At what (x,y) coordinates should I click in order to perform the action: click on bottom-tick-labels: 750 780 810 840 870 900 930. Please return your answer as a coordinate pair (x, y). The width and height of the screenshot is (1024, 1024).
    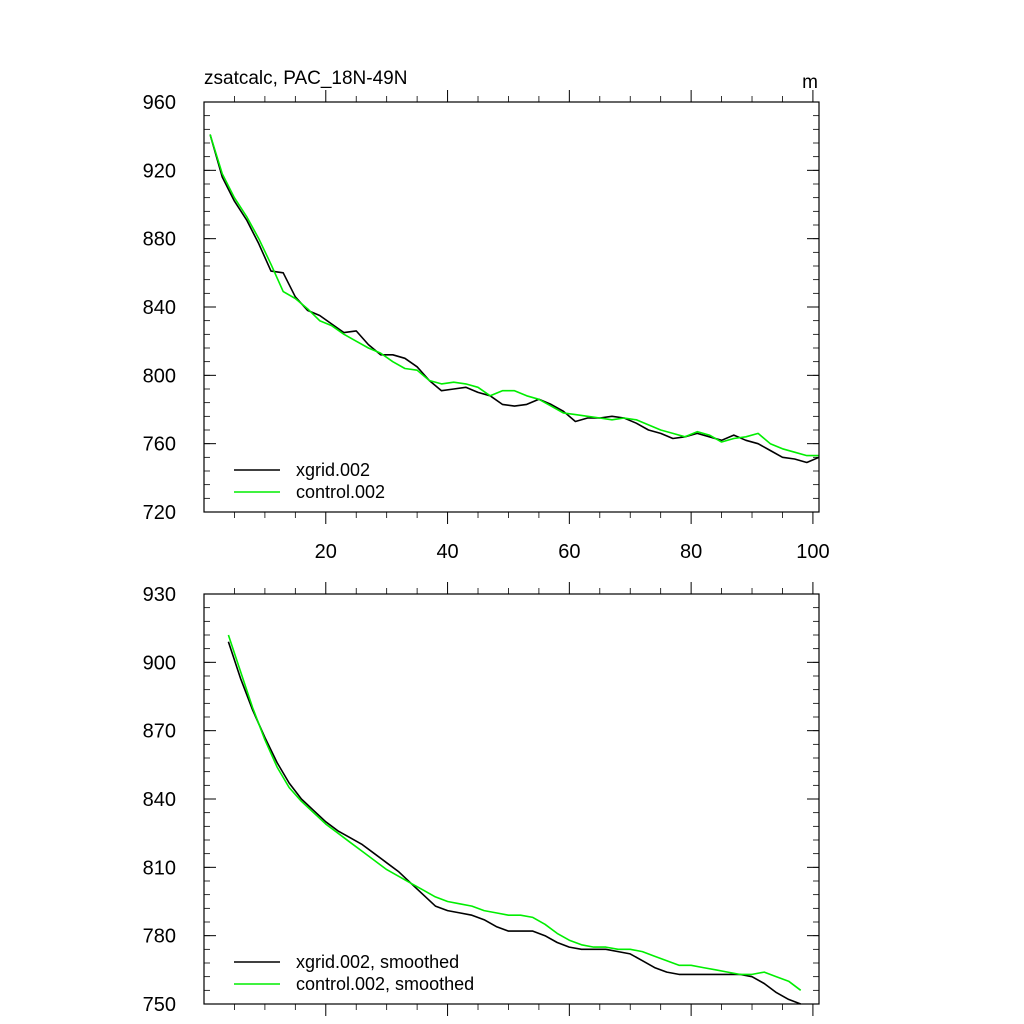
    Looking at the image, I should click on (159, 800).